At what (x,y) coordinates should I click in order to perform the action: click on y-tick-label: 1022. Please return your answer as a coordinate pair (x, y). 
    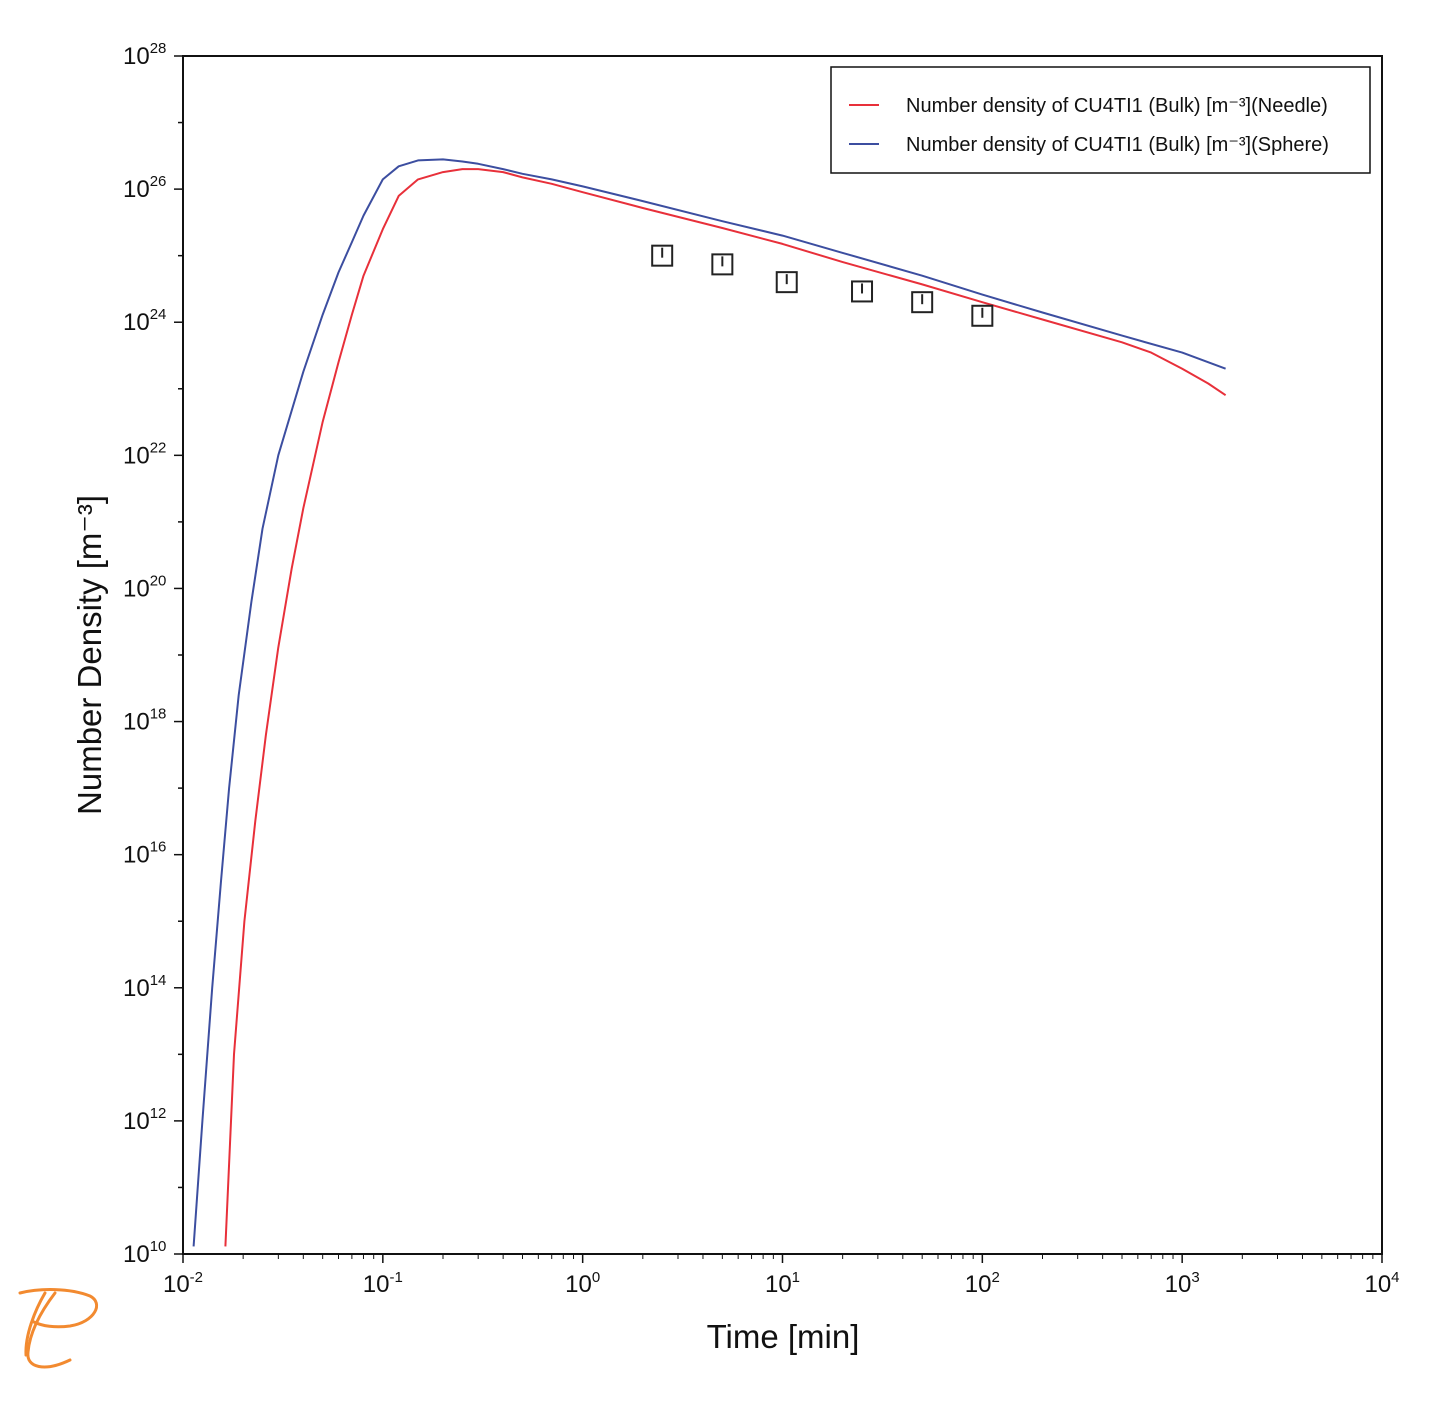
    Looking at the image, I should click on (144, 454).